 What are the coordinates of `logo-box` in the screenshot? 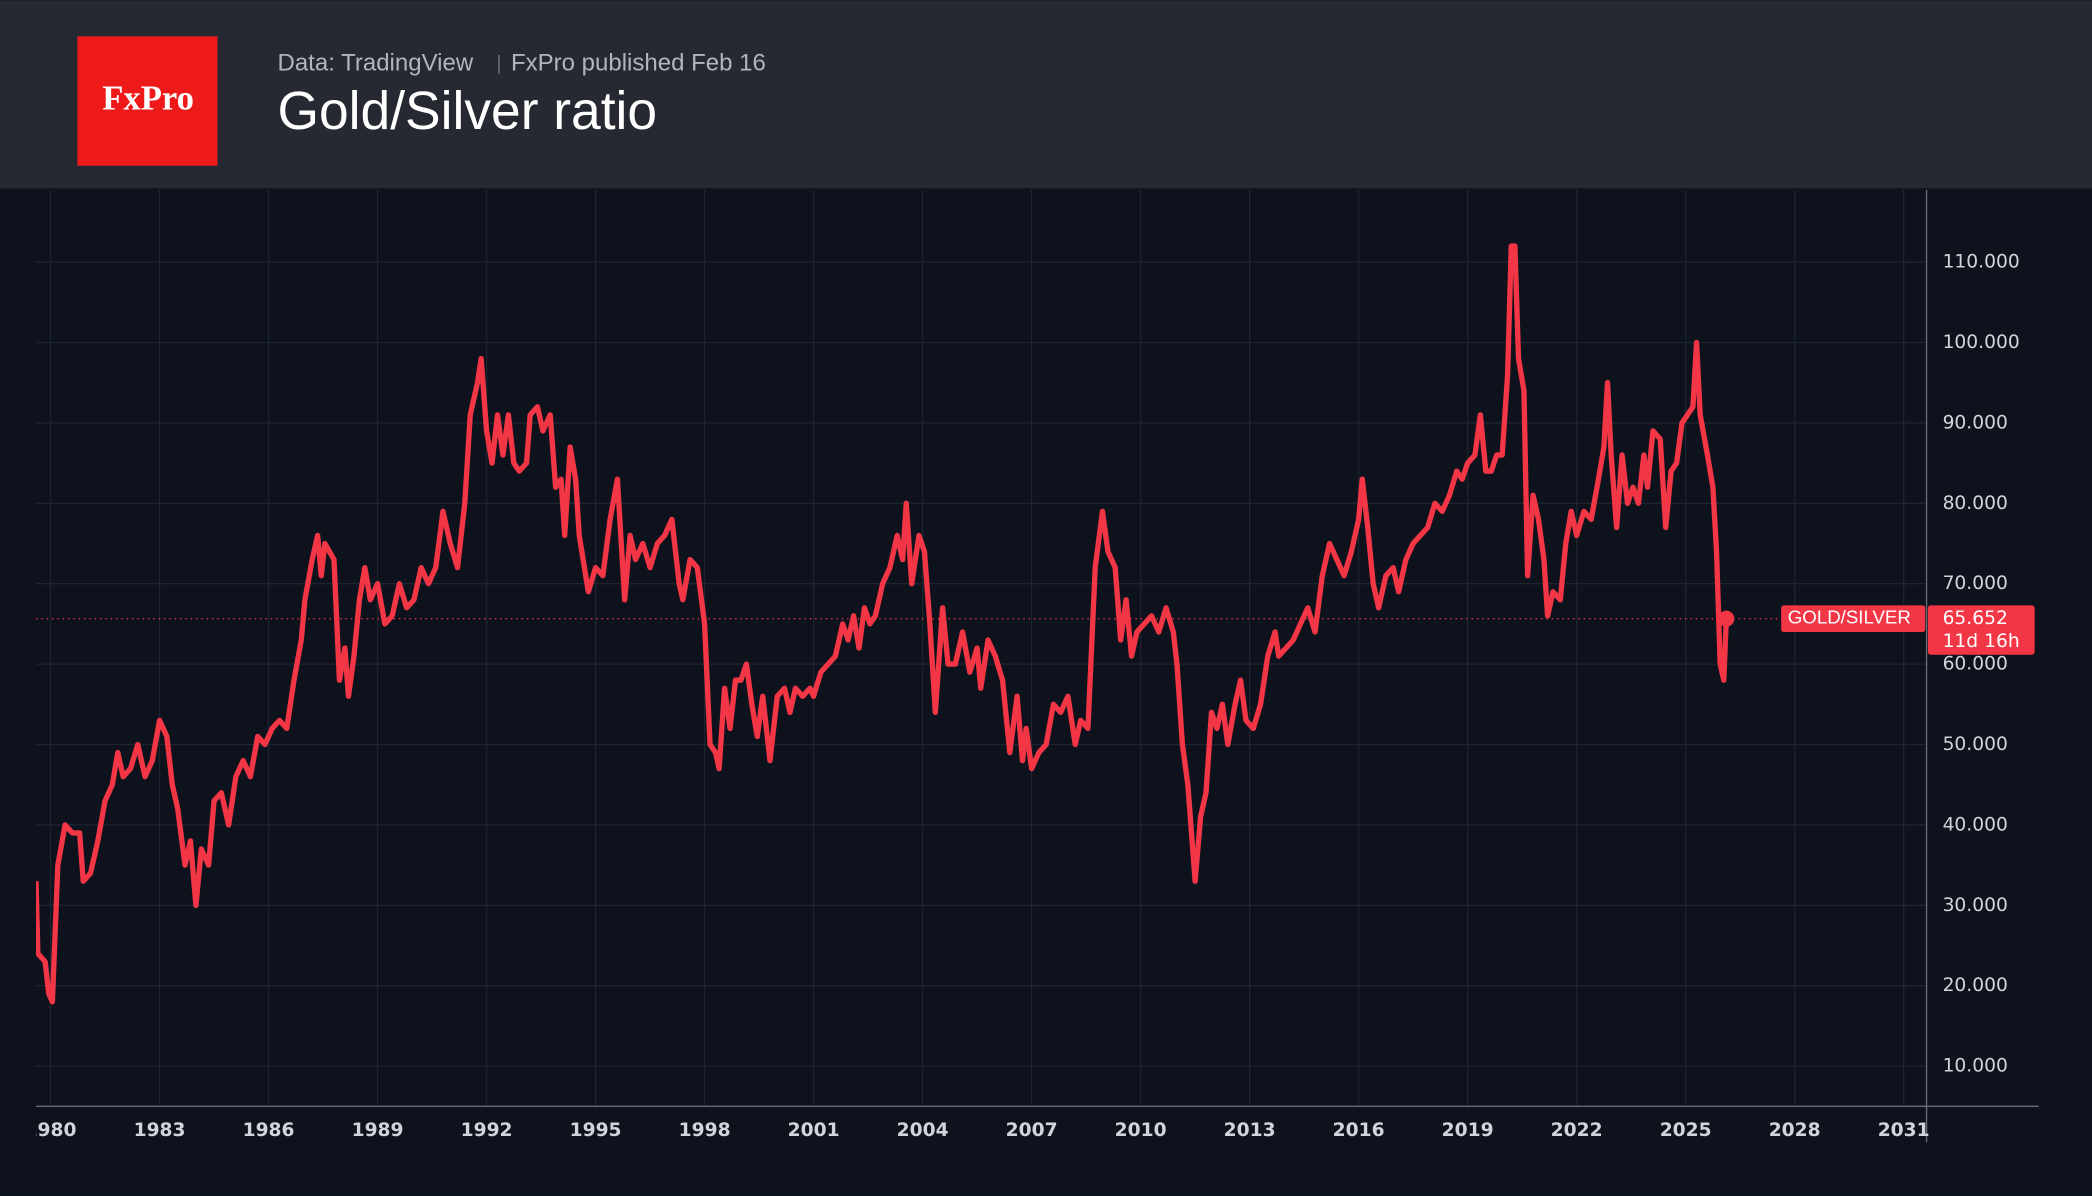 It's located at (147, 101).